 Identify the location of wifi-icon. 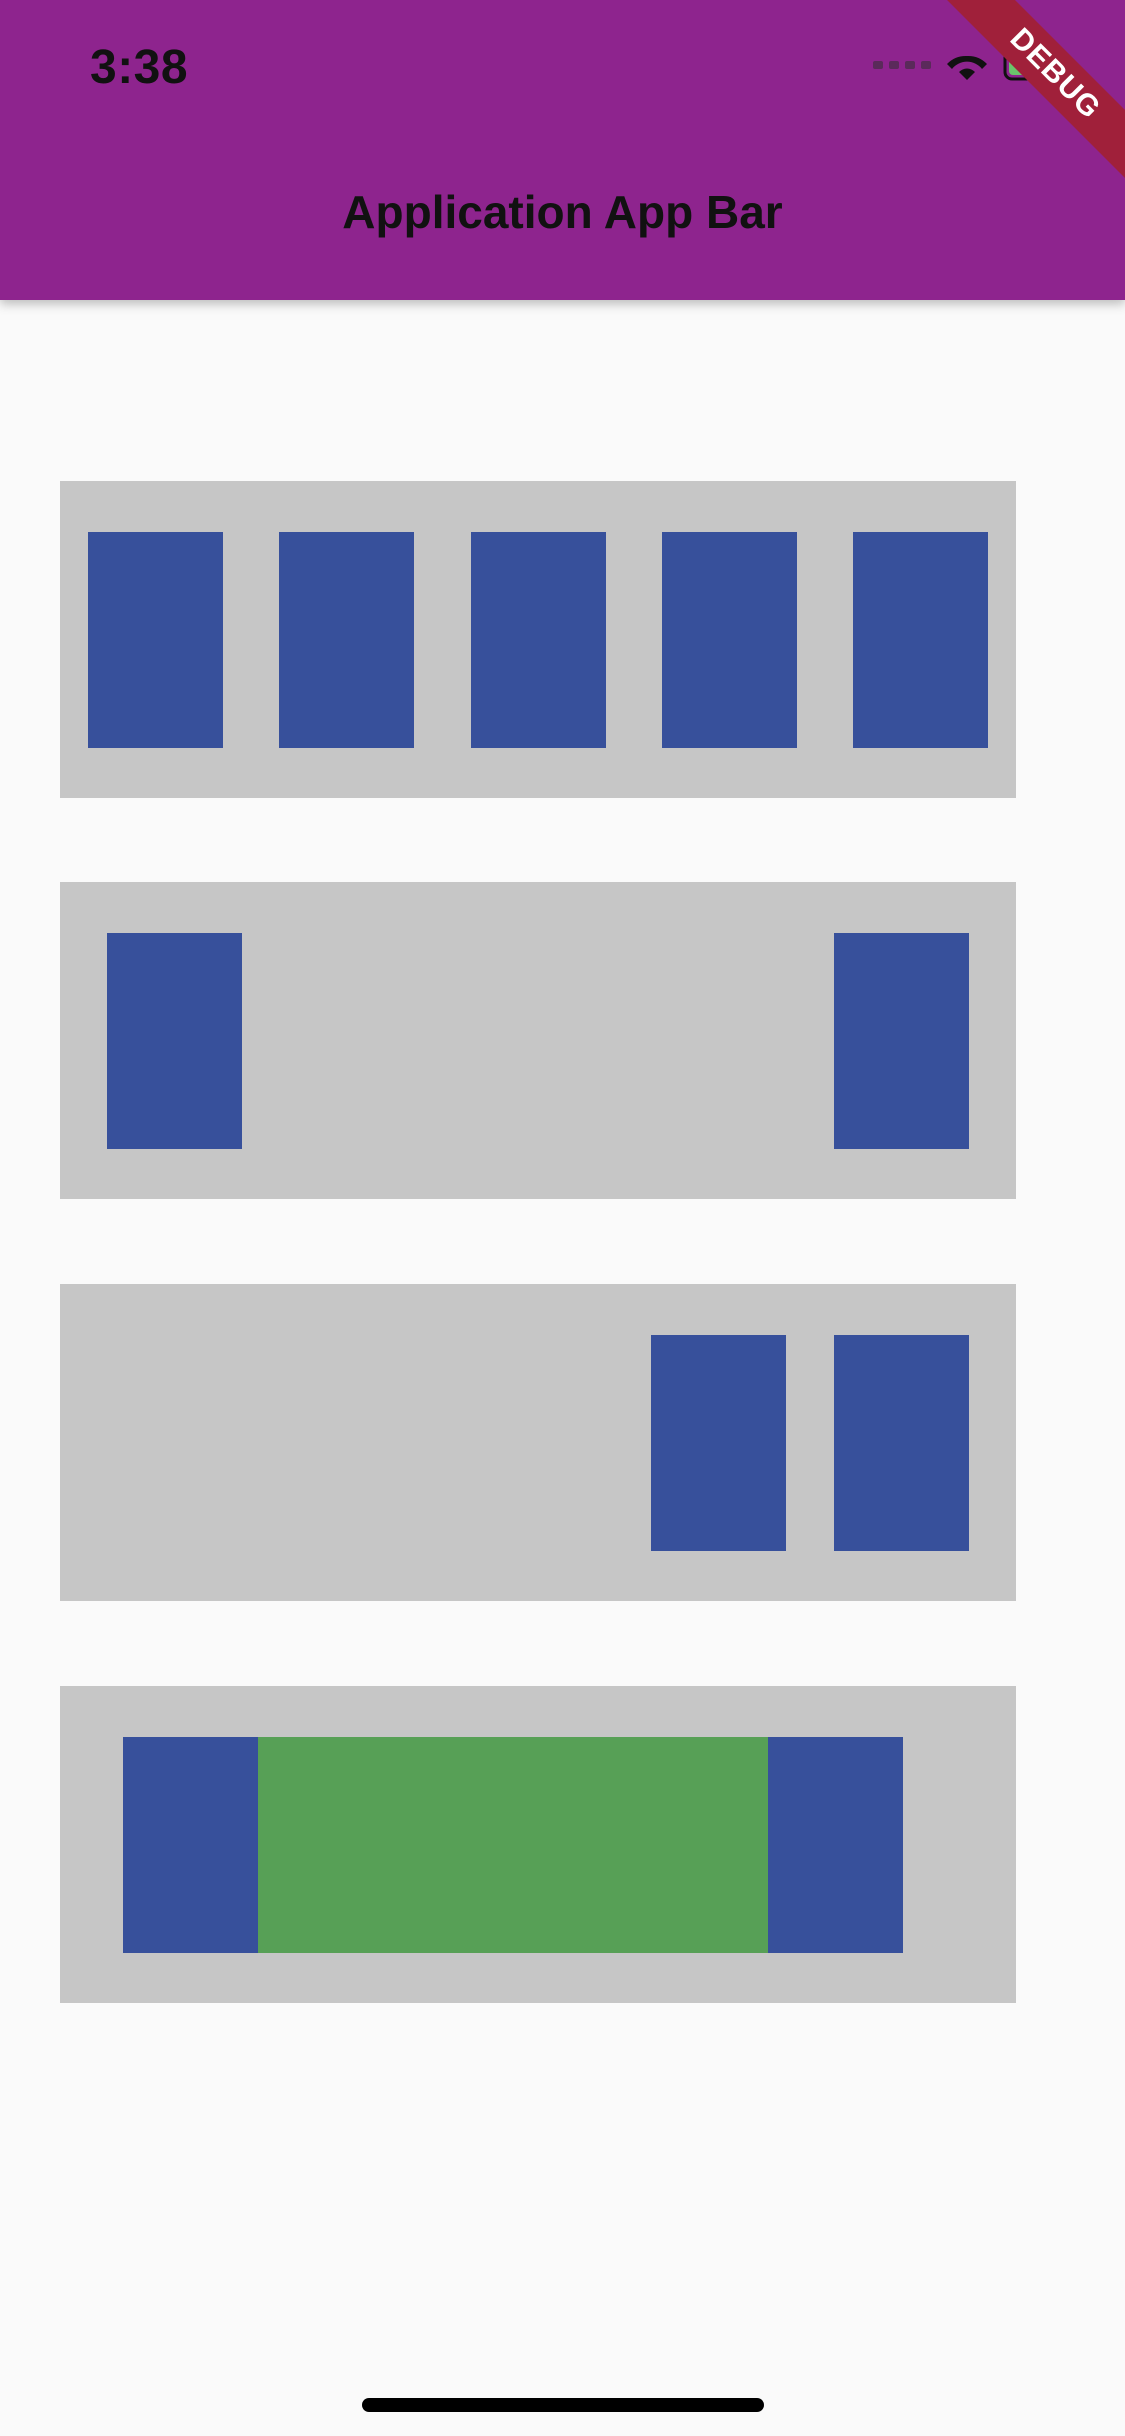
(967, 65).